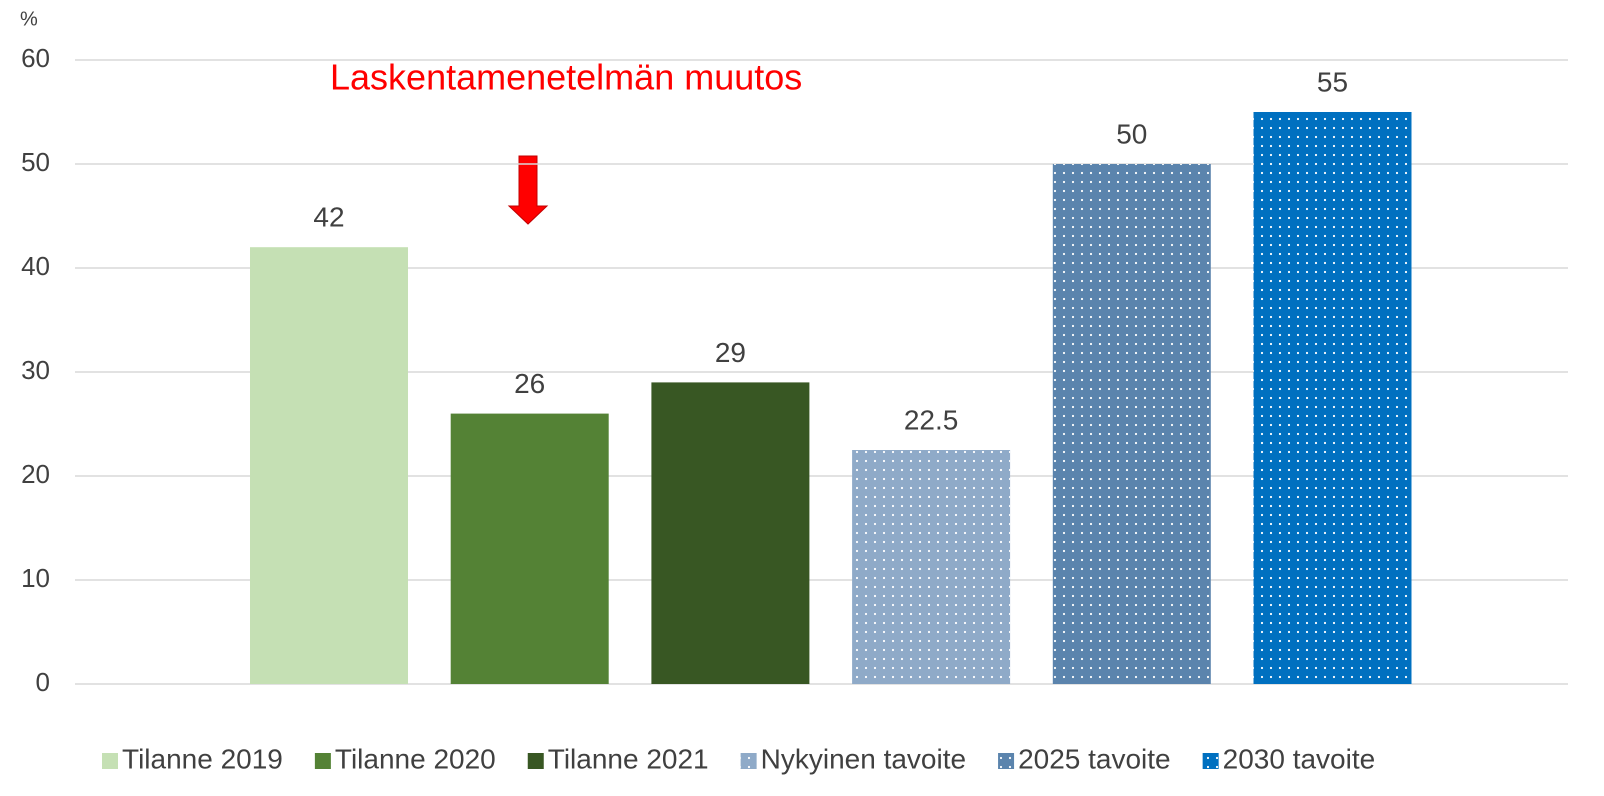 The width and height of the screenshot is (1604, 796). I want to click on y-tick-label: 20, so click(35, 474).